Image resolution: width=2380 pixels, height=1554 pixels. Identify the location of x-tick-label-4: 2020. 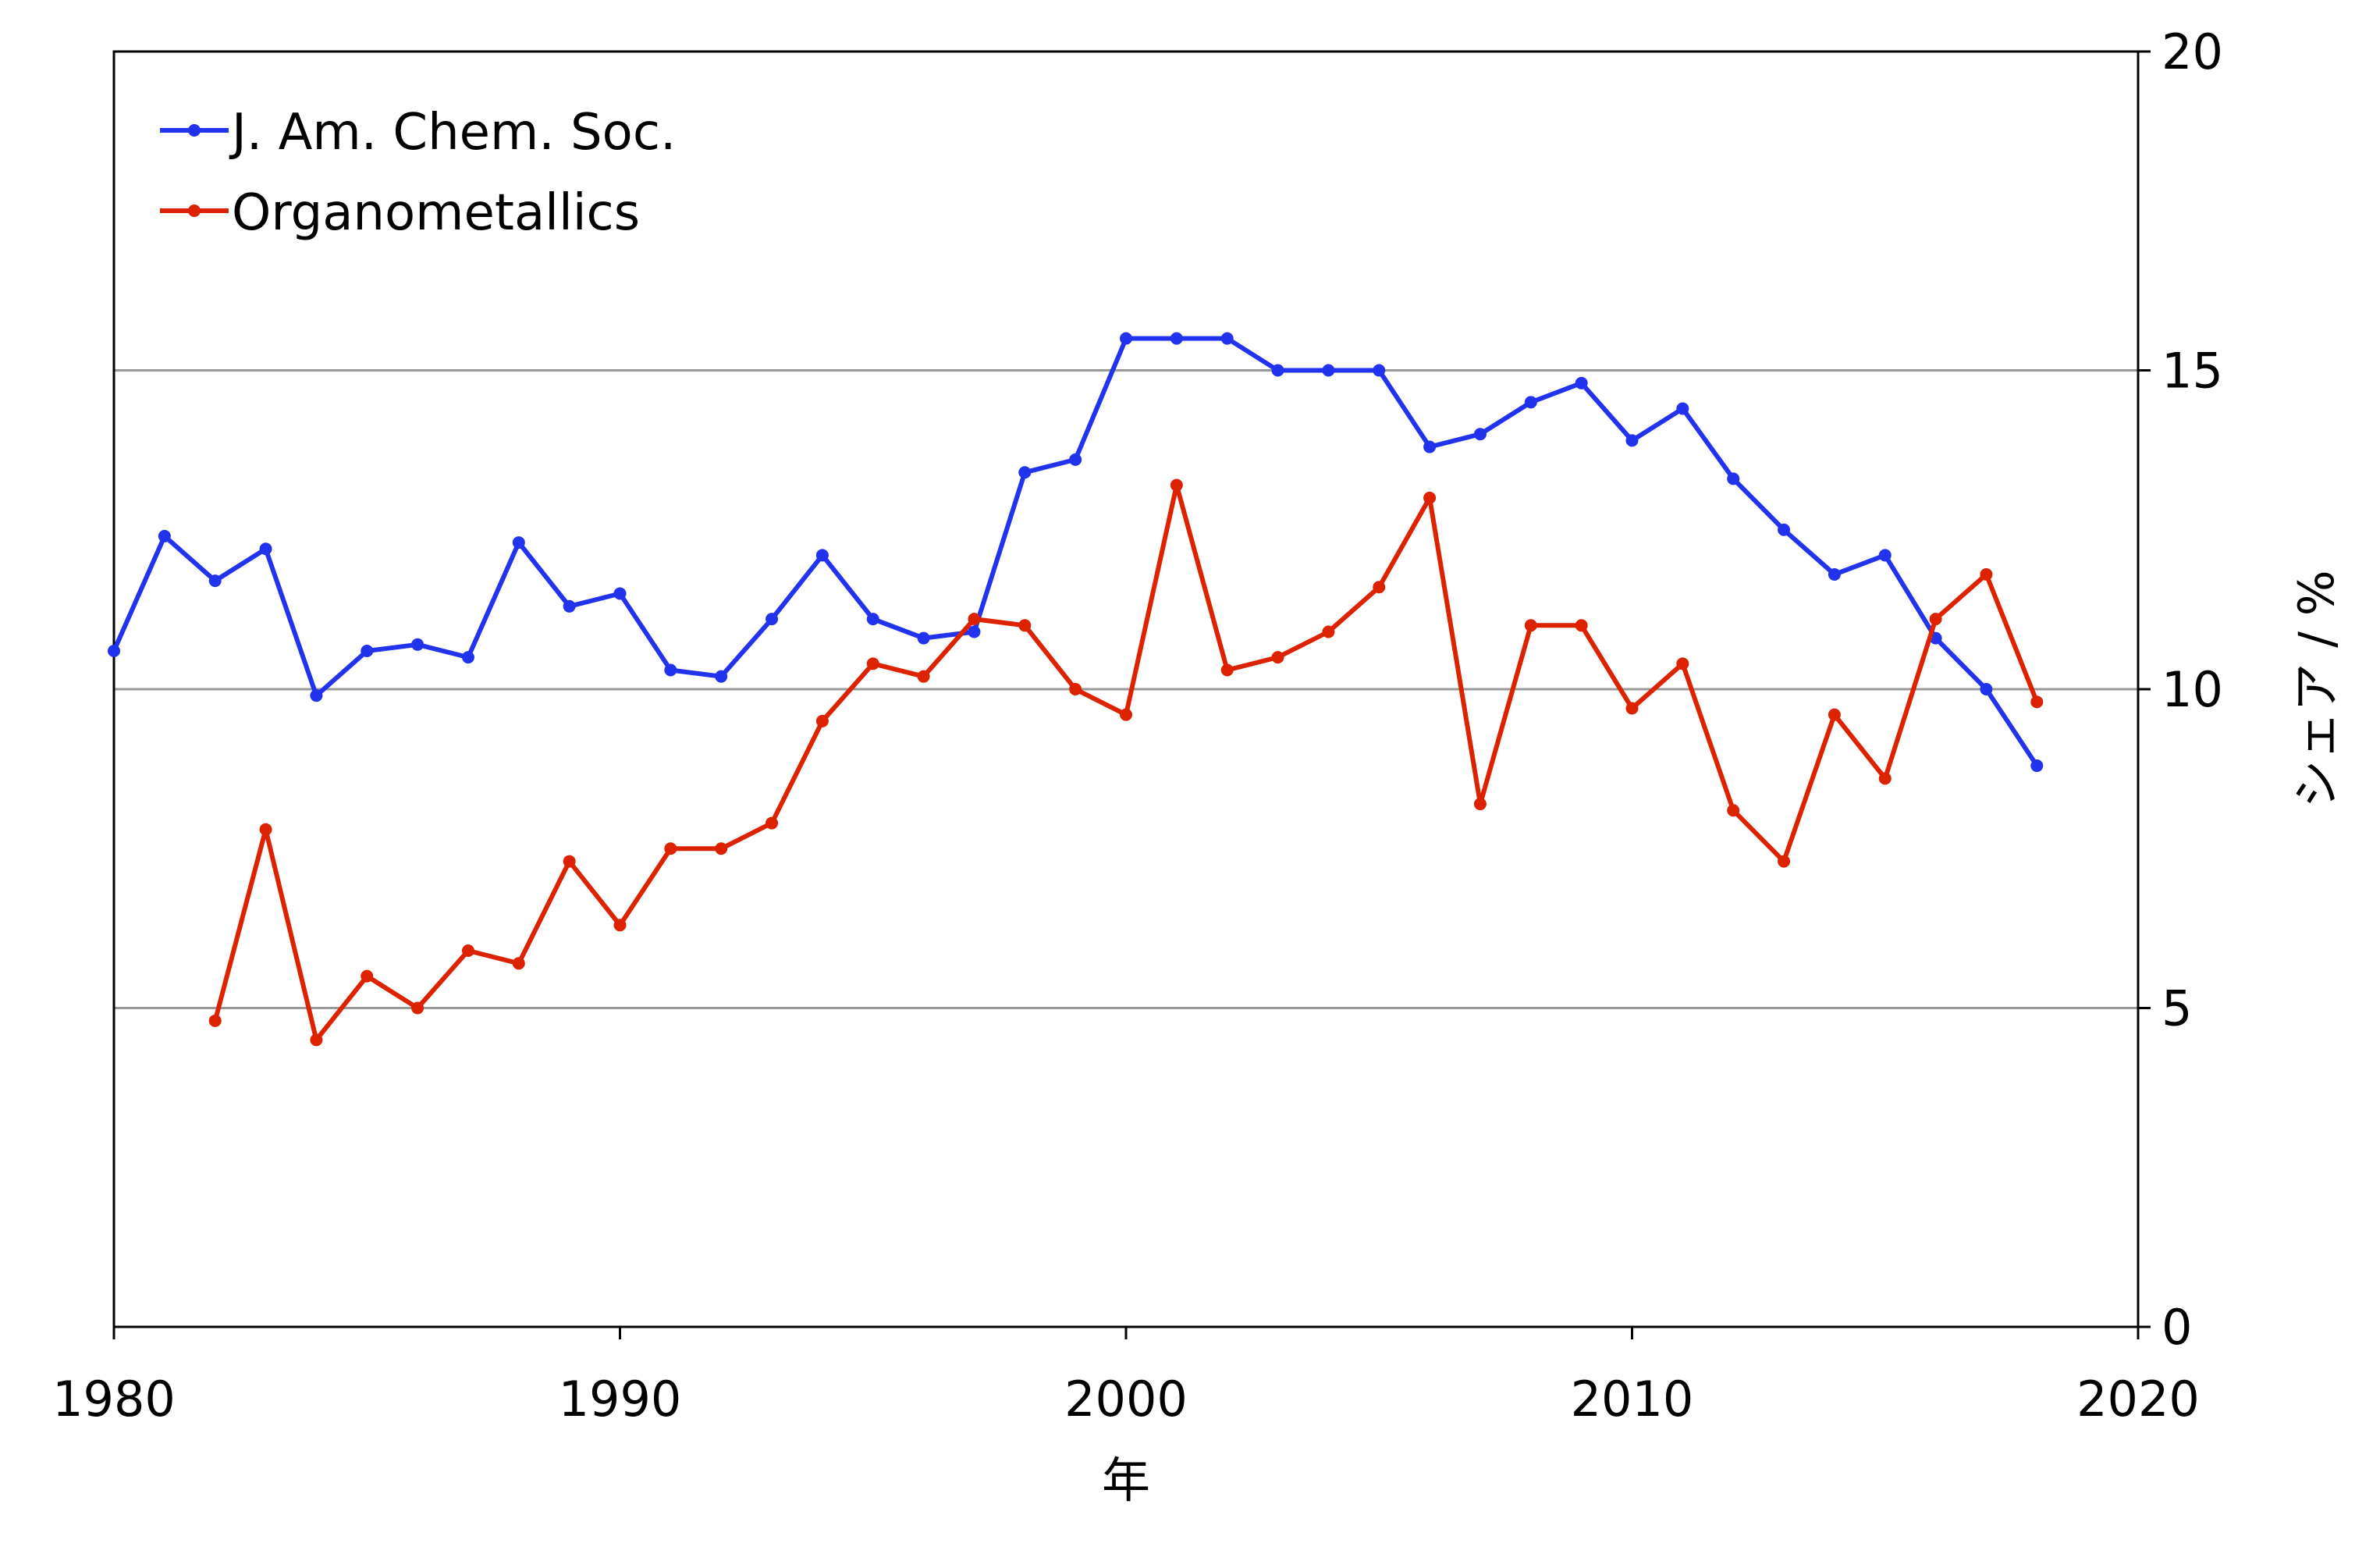
(2138, 1399).